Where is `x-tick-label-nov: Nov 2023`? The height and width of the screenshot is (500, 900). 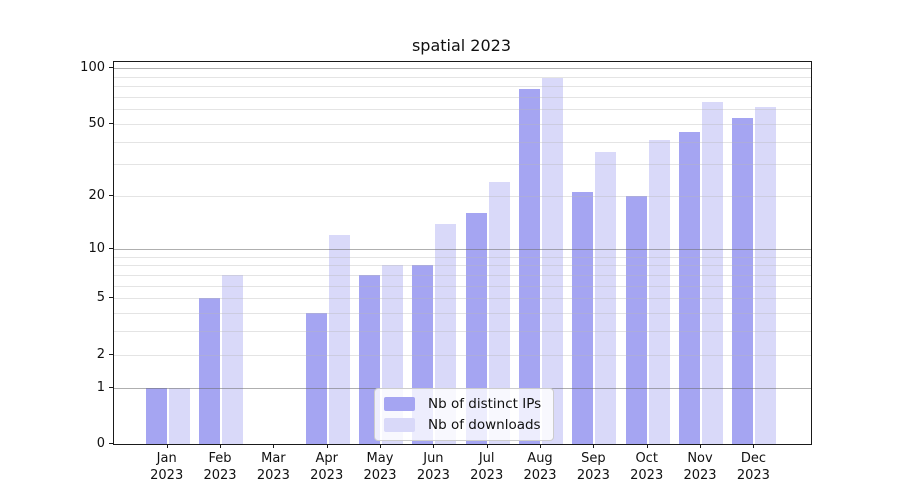 x-tick-label-nov: Nov 2023 is located at coordinates (700, 467).